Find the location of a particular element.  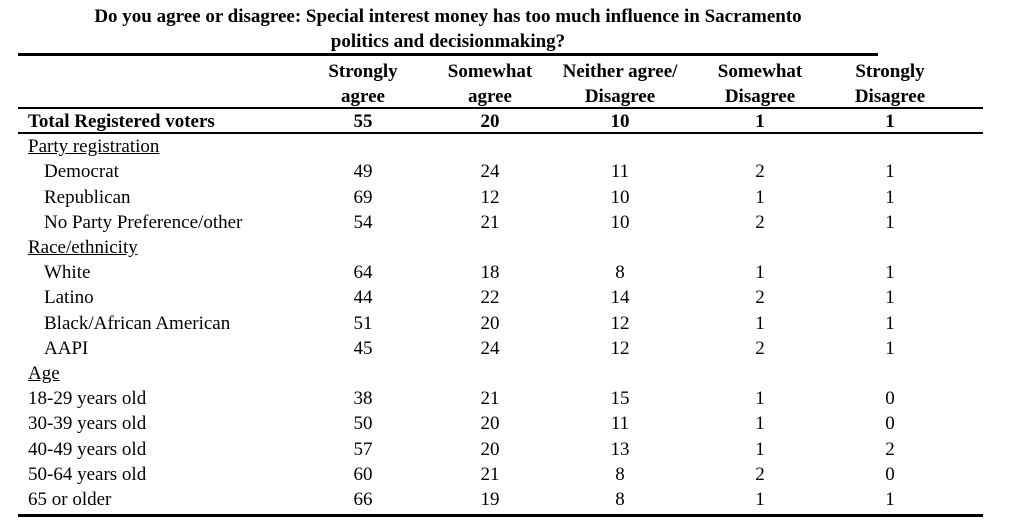

row-label: Latino is located at coordinates (69, 298).